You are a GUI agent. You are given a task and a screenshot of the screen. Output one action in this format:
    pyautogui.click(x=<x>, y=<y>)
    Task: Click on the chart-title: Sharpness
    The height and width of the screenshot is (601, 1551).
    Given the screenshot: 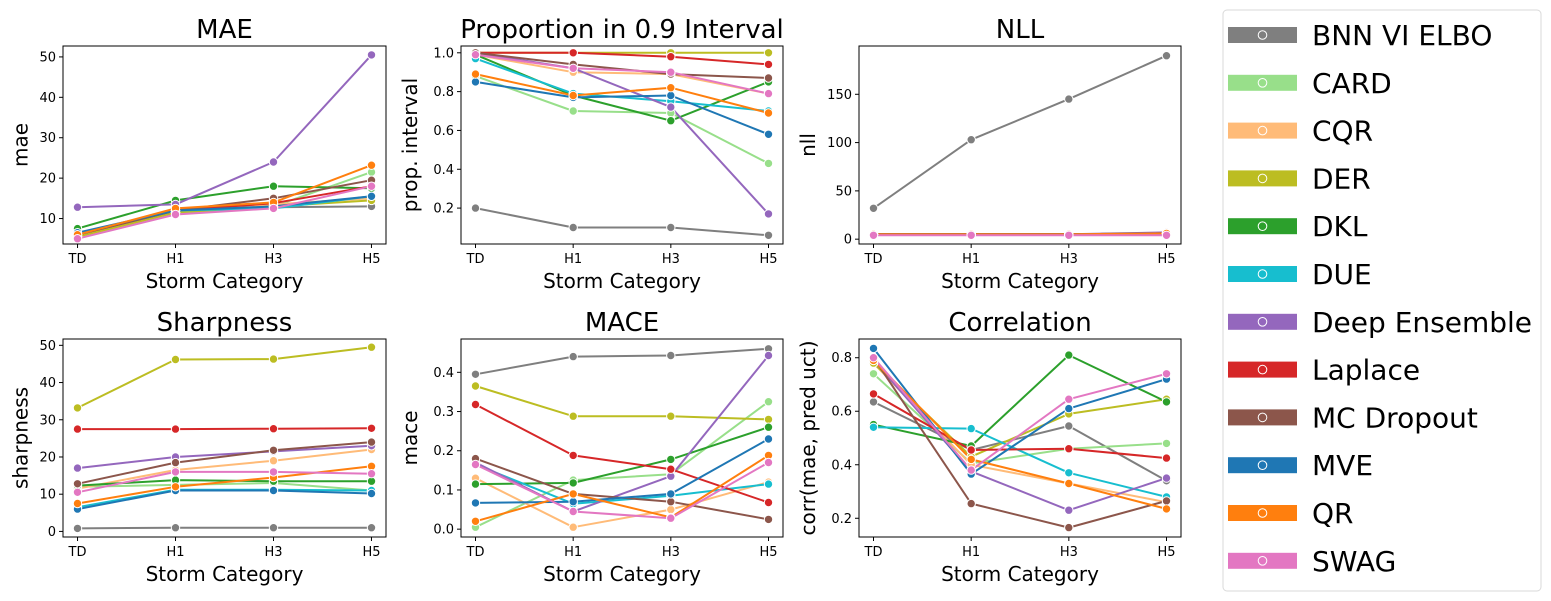 What is the action you would take?
    pyautogui.click(x=225, y=323)
    